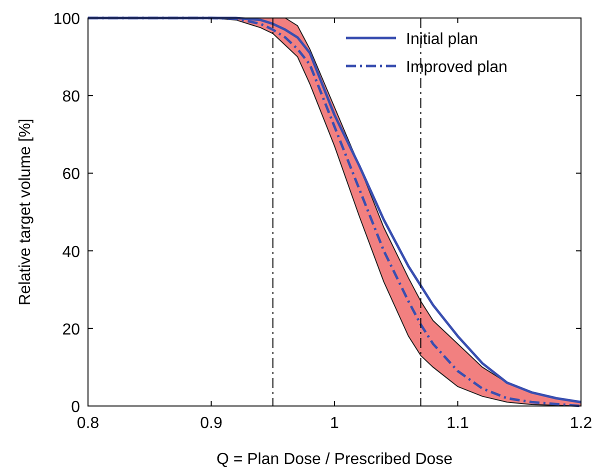 The height and width of the screenshot is (472, 595). What do you see at coordinates (335, 423) in the screenshot?
I see `x-tick-label: 1` at bounding box center [335, 423].